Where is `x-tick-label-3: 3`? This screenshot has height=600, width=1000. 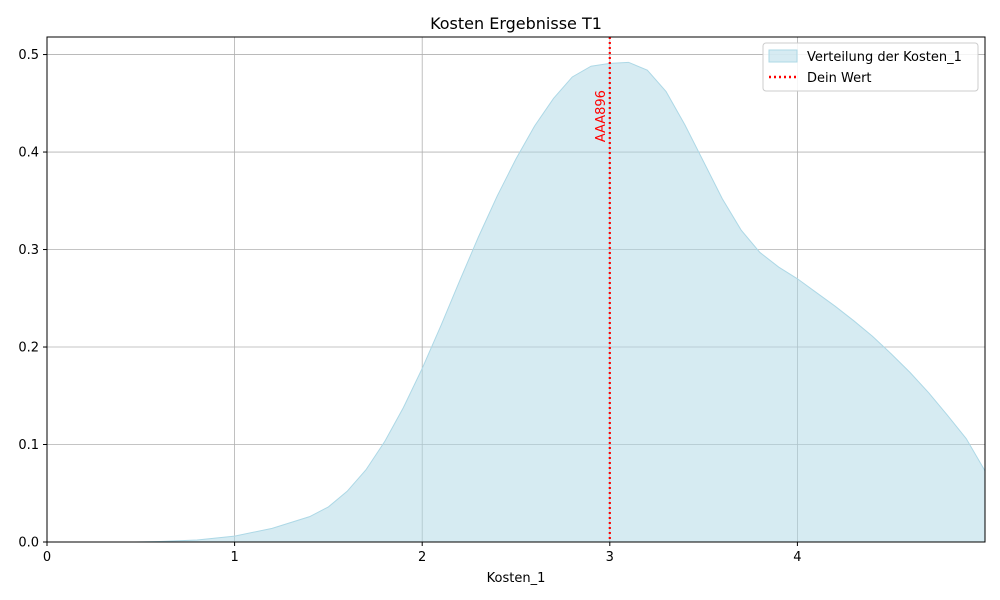 x-tick-label-3: 3 is located at coordinates (610, 557).